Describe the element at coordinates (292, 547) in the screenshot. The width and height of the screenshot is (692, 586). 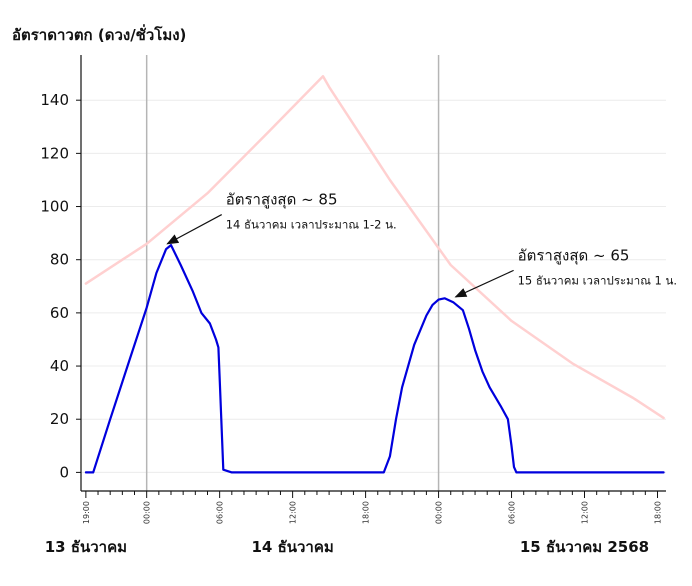
I see `date-label: 14 ธันวาคม` at that location.